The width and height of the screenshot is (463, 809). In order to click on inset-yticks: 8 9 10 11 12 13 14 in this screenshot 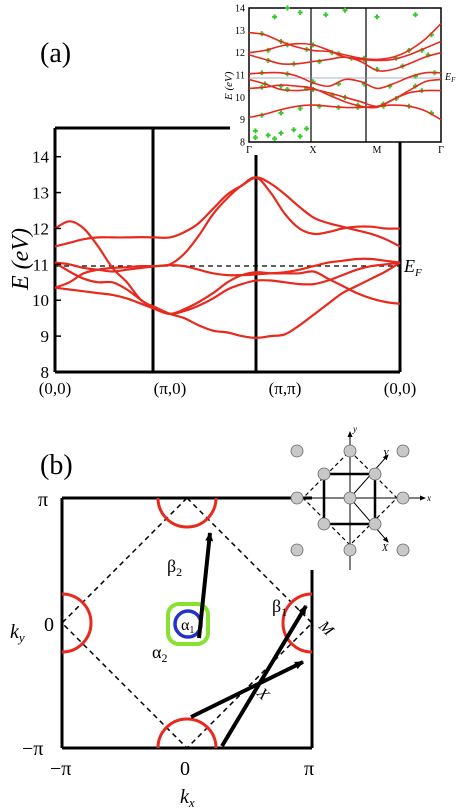, I will do `click(240, 76)`.